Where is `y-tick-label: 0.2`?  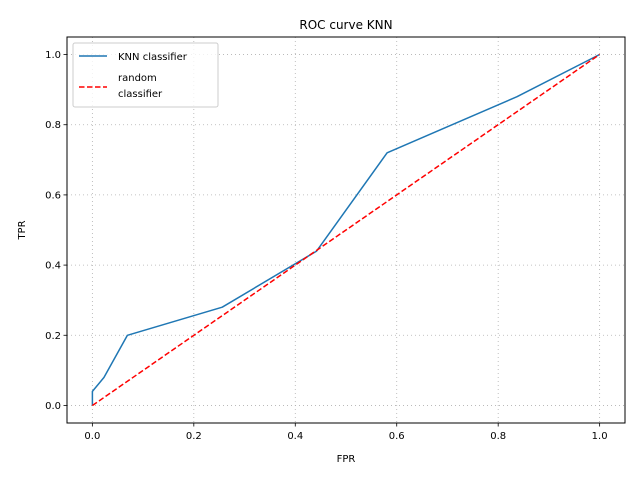
y-tick-label: 0.2 is located at coordinates (53, 336).